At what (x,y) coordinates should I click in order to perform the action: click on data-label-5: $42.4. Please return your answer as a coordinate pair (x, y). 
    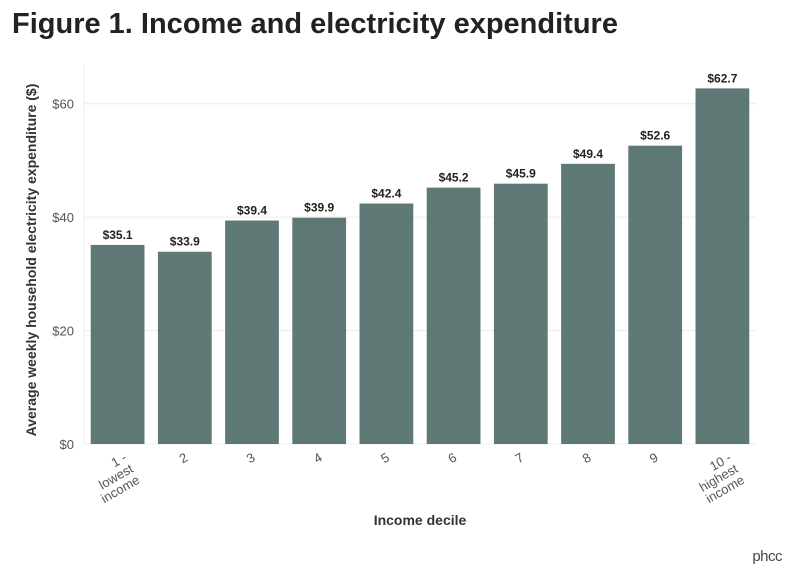
    Looking at the image, I should click on (386, 194).